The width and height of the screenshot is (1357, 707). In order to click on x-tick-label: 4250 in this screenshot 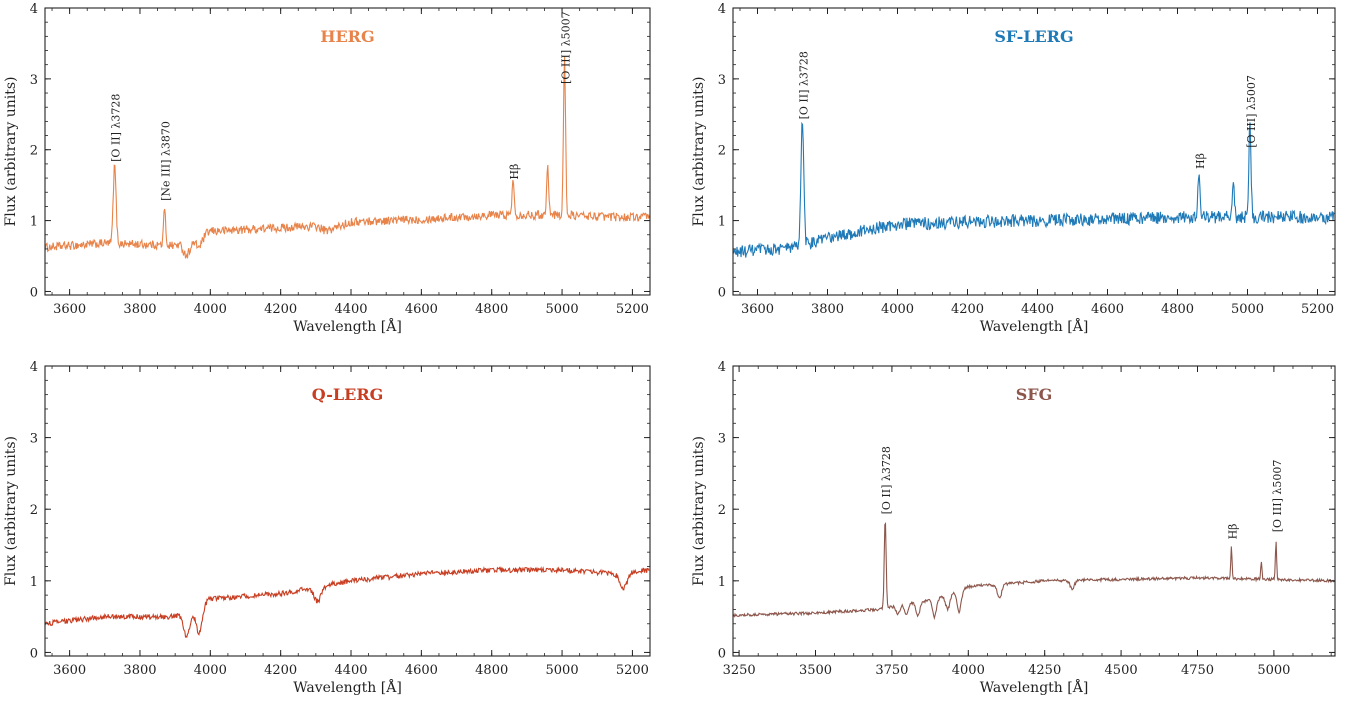, I will do `click(1044, 670)`.